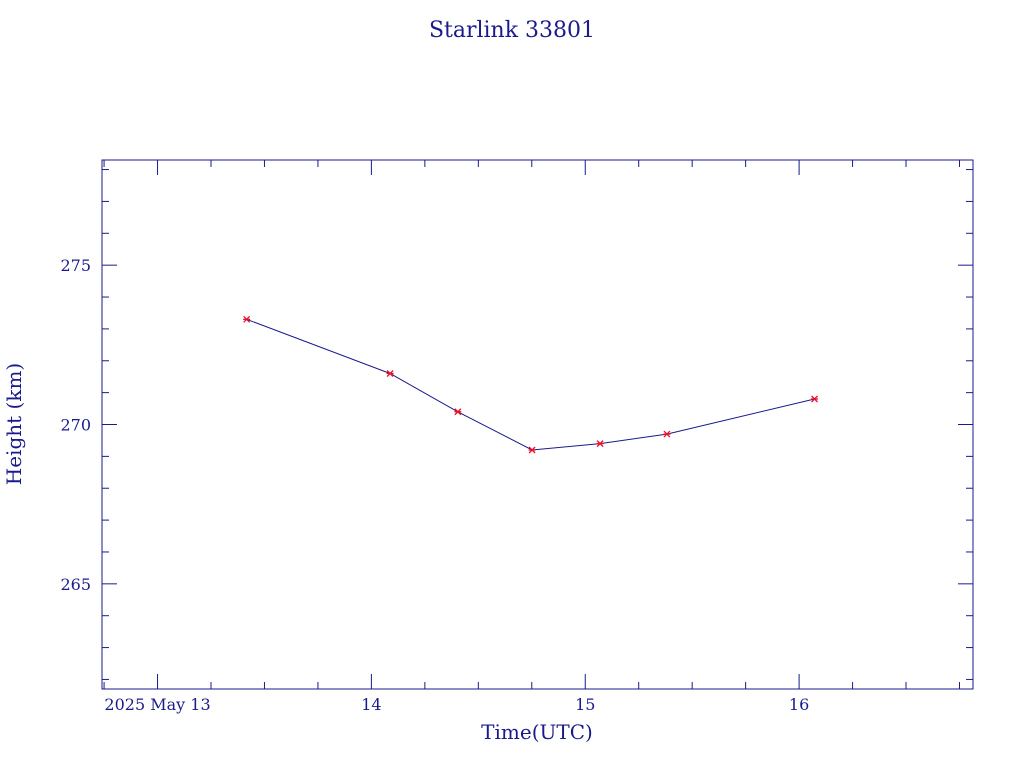 Image resolution: width=1024 pixels, height=768 pixels. What do you see at coordinates (585, 704) in the screenshot?
I see `x-tick-label: 15` at bounding box center [585, 704].